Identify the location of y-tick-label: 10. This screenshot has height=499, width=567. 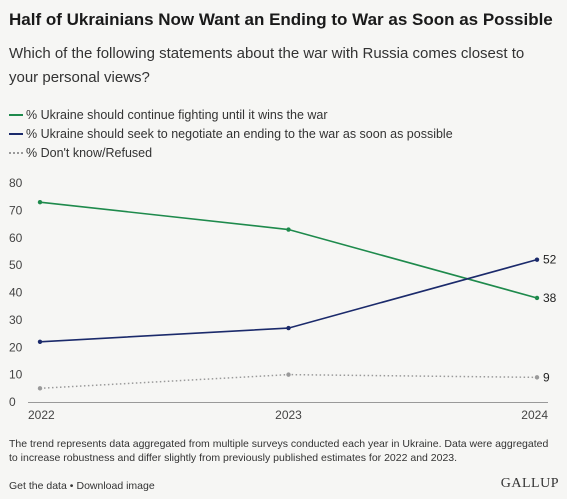
(16, 375).